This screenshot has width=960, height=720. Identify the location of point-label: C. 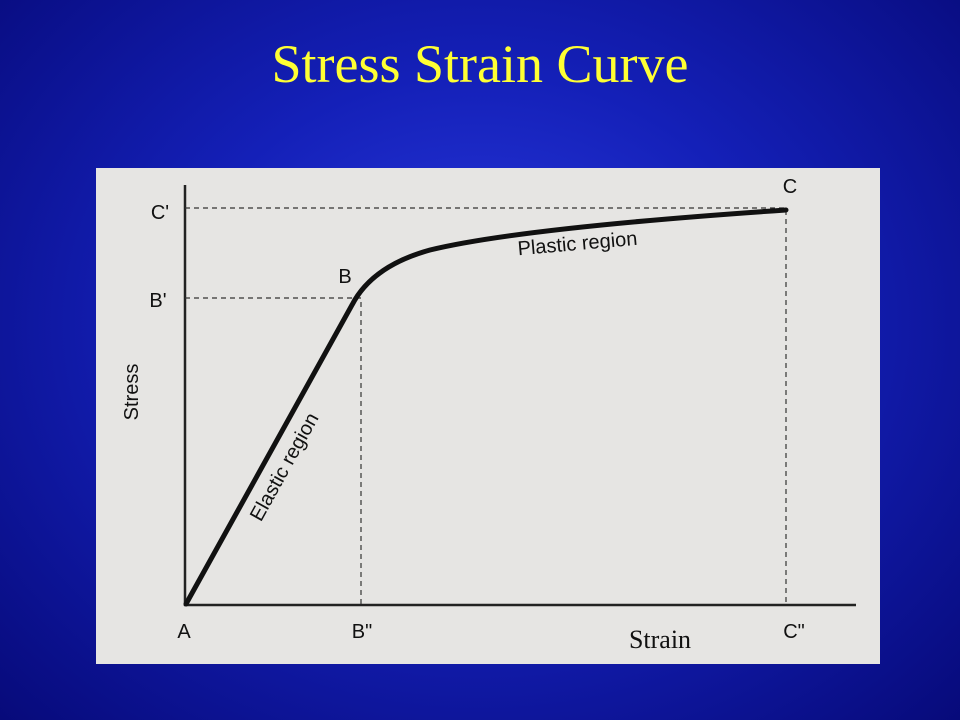
(790, 187).